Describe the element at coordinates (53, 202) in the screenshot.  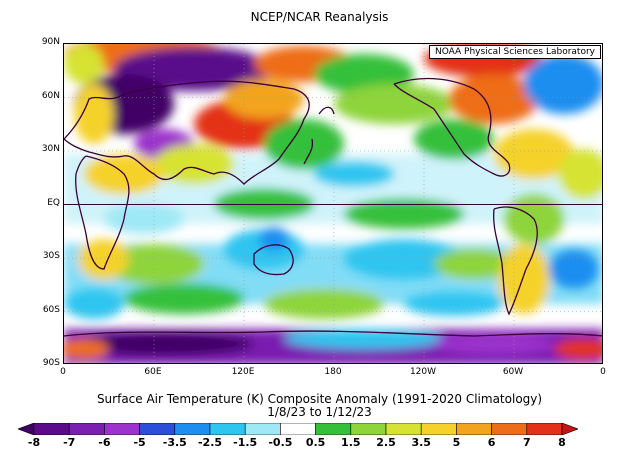
I see `lat-tick: EQ` at that location.